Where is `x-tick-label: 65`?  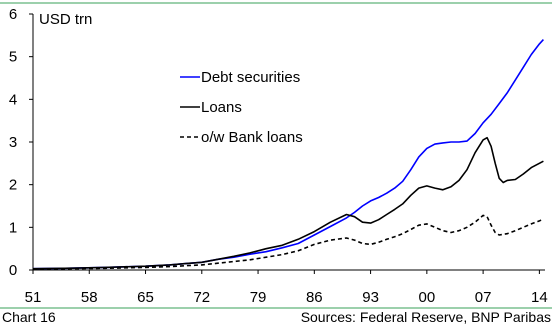
x-tick-label: 65 is located at coordinates (145, 297).